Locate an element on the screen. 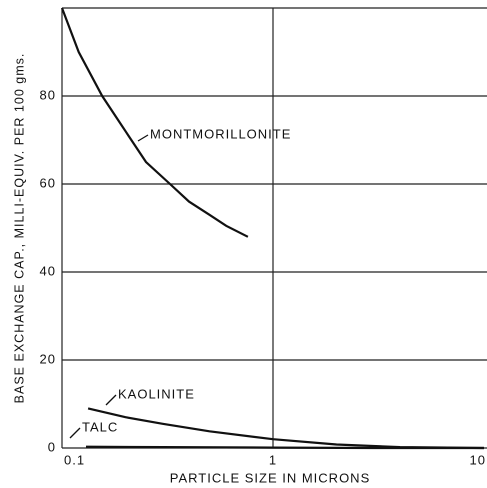 The width and height of the screenshot is (487, 488). y-tick-label: 20 is located at coordinates (48, 358).